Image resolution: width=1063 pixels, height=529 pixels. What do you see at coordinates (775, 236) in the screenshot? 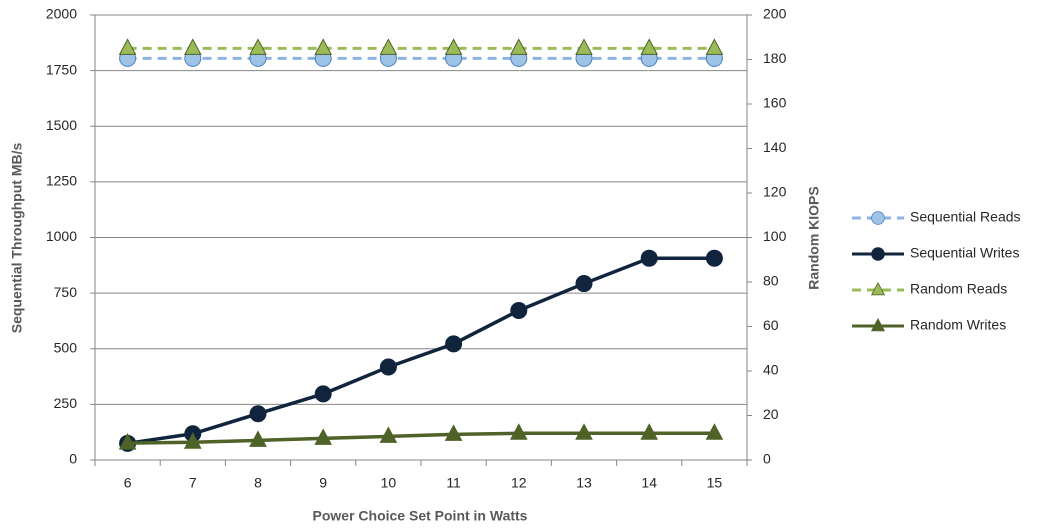
I see `y2-tick-label: 100` at bounding box center [775, 236].